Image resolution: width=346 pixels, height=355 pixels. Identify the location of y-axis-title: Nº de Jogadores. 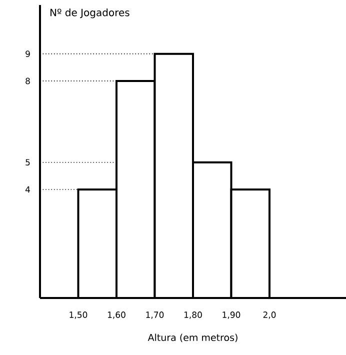
(90, 13).